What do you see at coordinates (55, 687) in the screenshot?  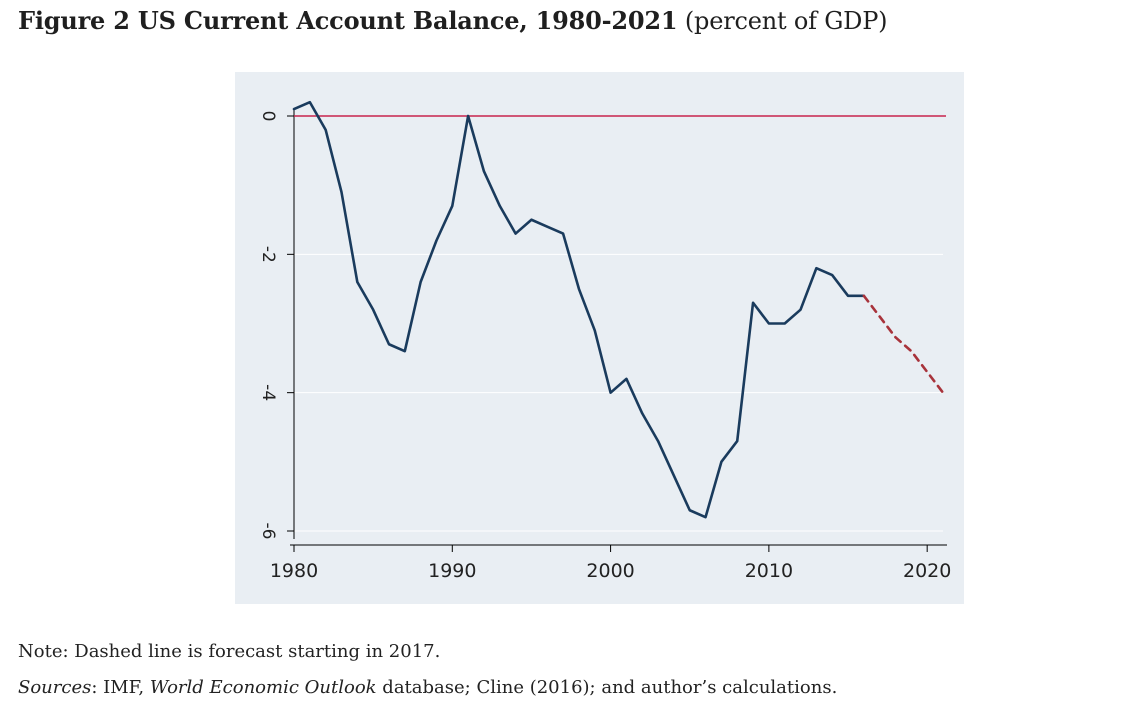 I see `sources-label: Sources` at bounding box center [55, 687].